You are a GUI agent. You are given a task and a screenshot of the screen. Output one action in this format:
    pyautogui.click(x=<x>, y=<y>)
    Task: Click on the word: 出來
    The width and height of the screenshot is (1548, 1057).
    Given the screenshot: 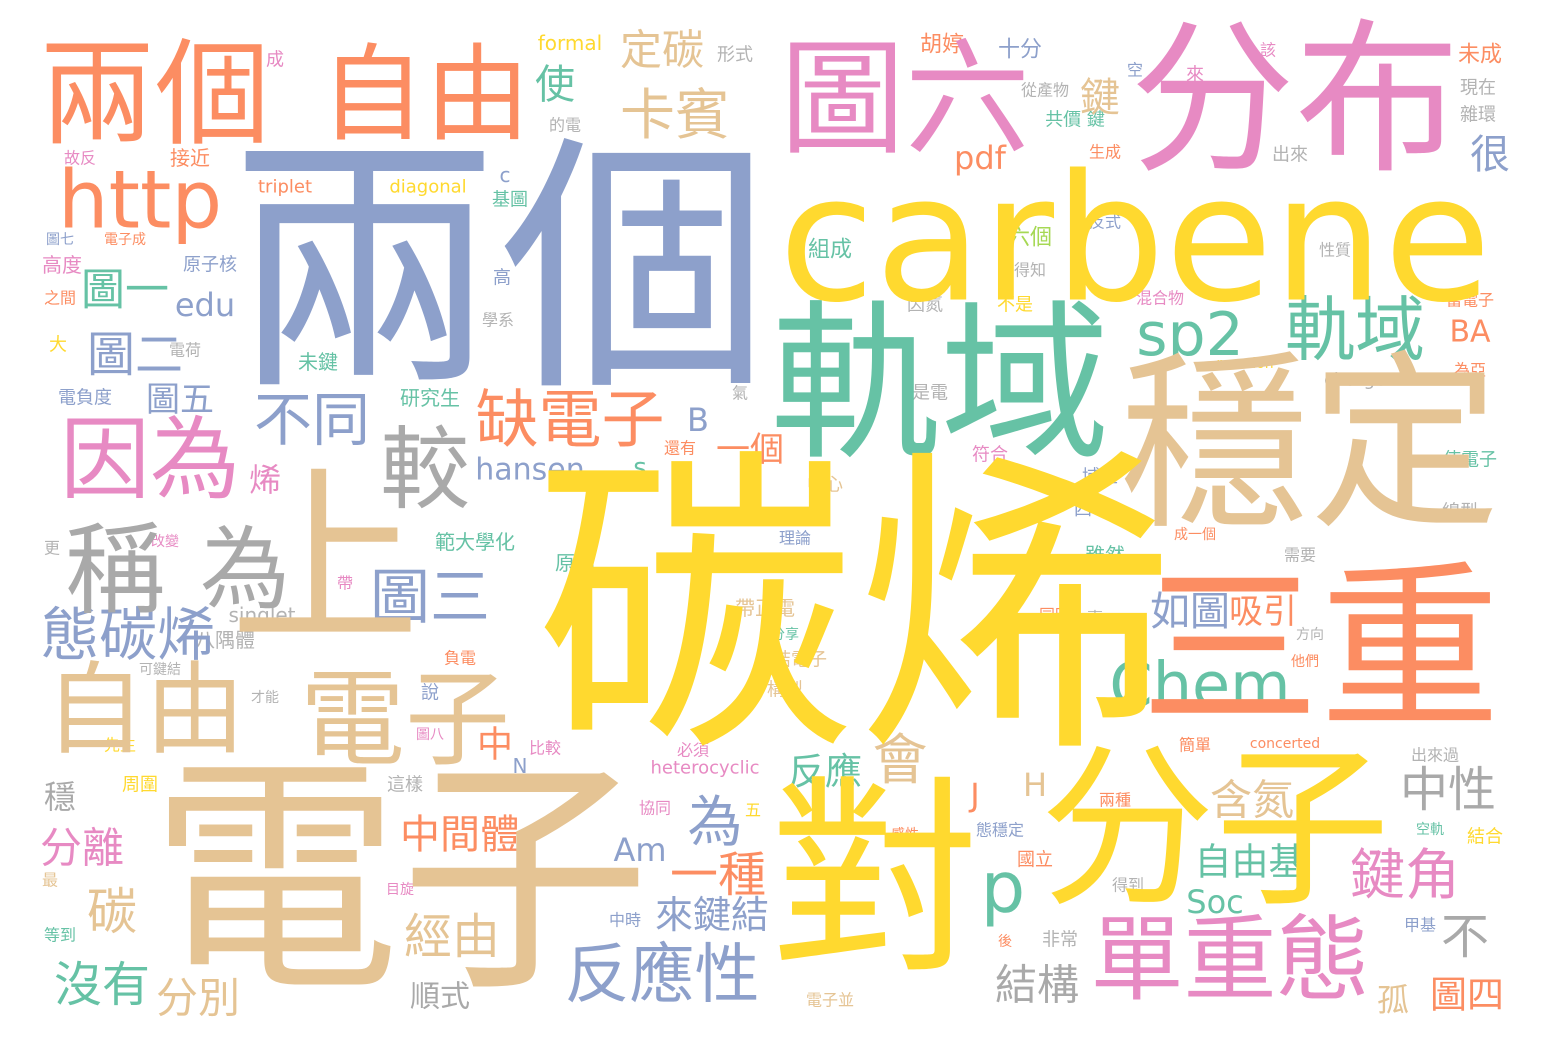 What is the action you would take?
    pyautogui.click(x=1290, y=155)
    